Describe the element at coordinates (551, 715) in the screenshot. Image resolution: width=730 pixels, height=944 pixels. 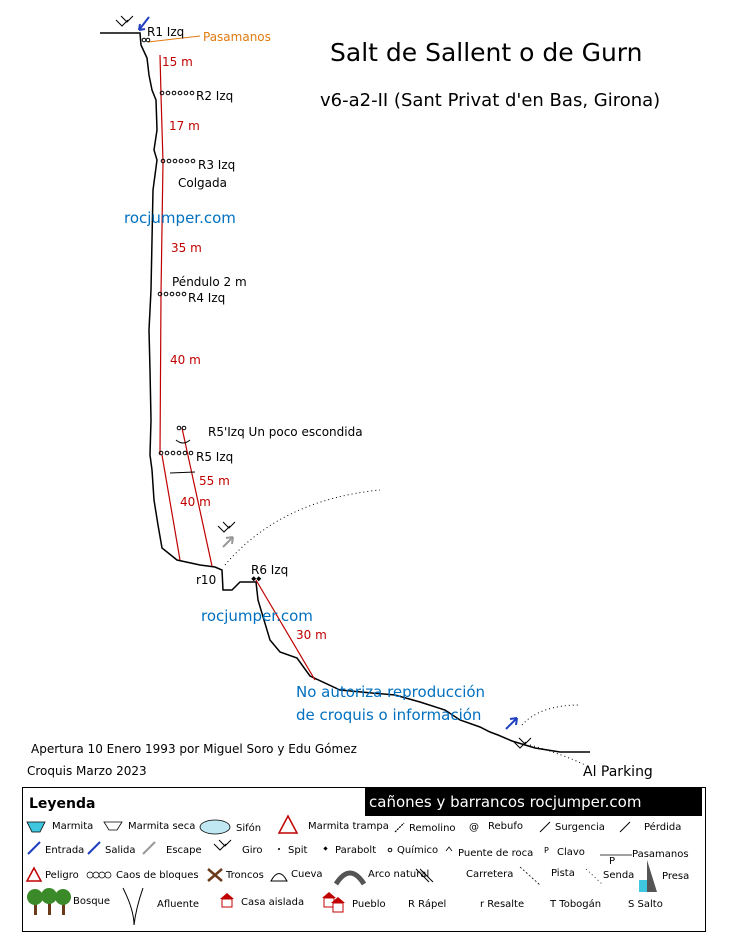
I see `exit-path` at that location.